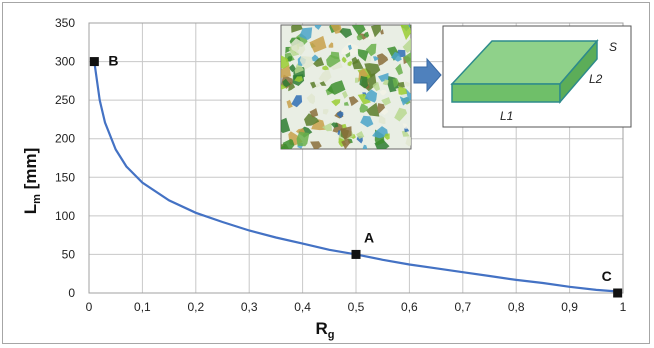  Describe the element at coordinates (506, 116) in the screenshot. I see `dim-l1-label: L1` at that location.